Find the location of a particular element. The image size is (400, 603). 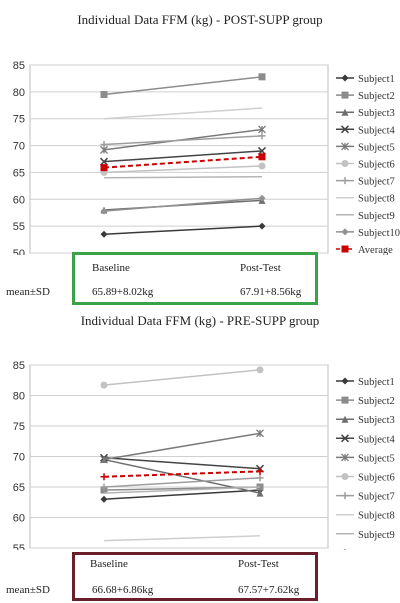

legend-marker-subject6 is located at coordinates (345, 163).